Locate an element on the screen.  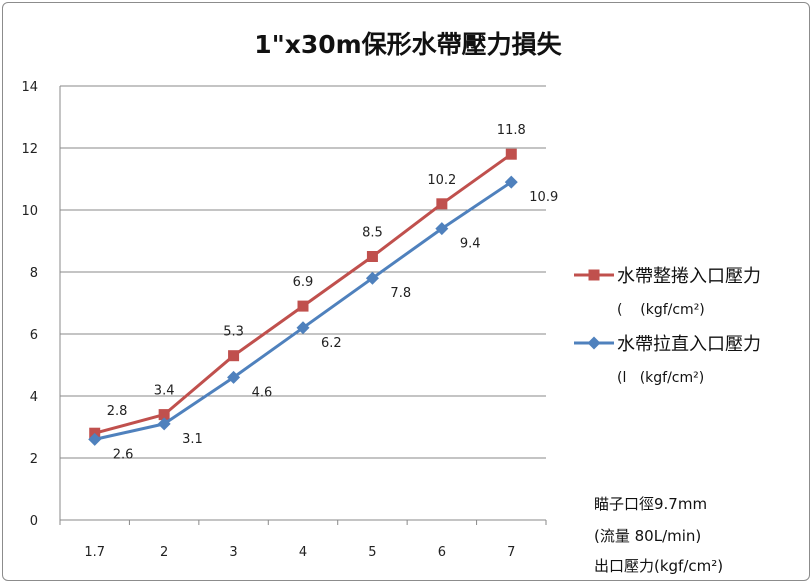
data-label: 9.4 is located at coordinates (470, 244).